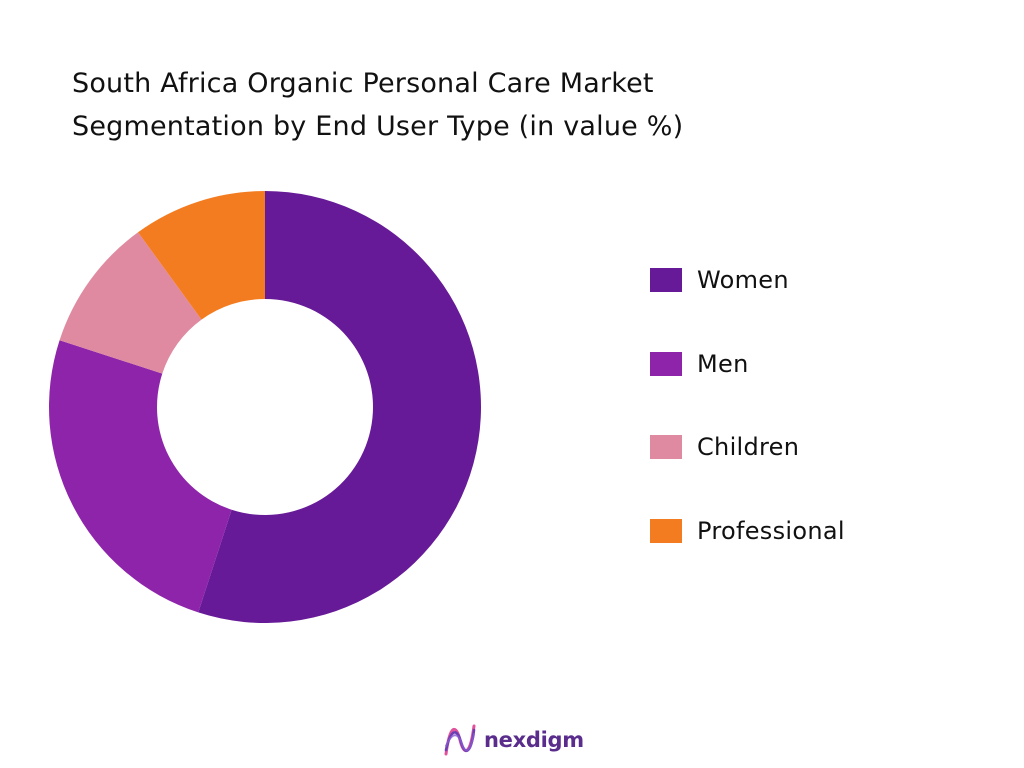 The image size is (1024, 768). What do you see at coordinates (747, 471) in the screenshot?
I see `legend-item-children: Children` at bounding box center [747, 471].